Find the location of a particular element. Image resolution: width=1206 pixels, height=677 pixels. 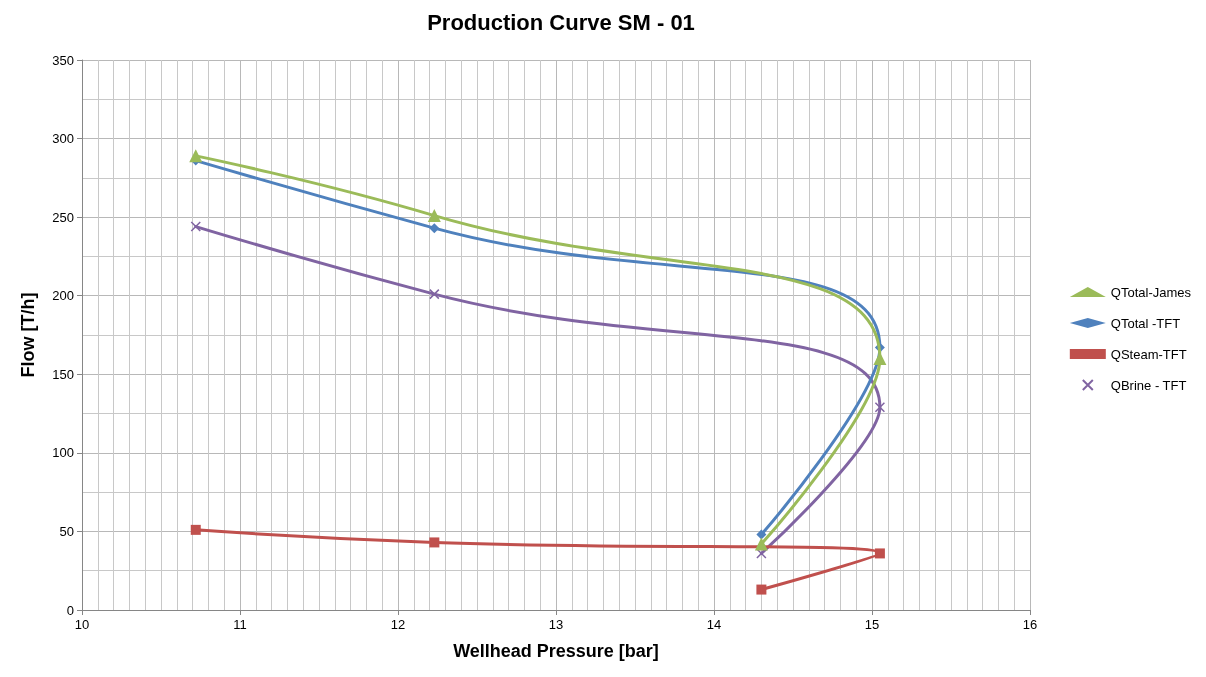

y-tick-label: 0 is located at coordinates (70, 610).